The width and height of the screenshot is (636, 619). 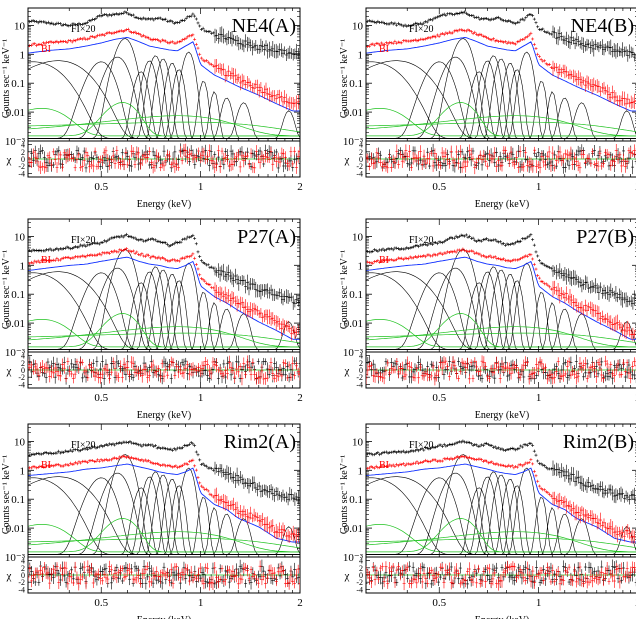 What do you see at coordinates (266, 237) in the screenshot?
I see `panel-title: P27(A)` at bounding box center [266, 237].